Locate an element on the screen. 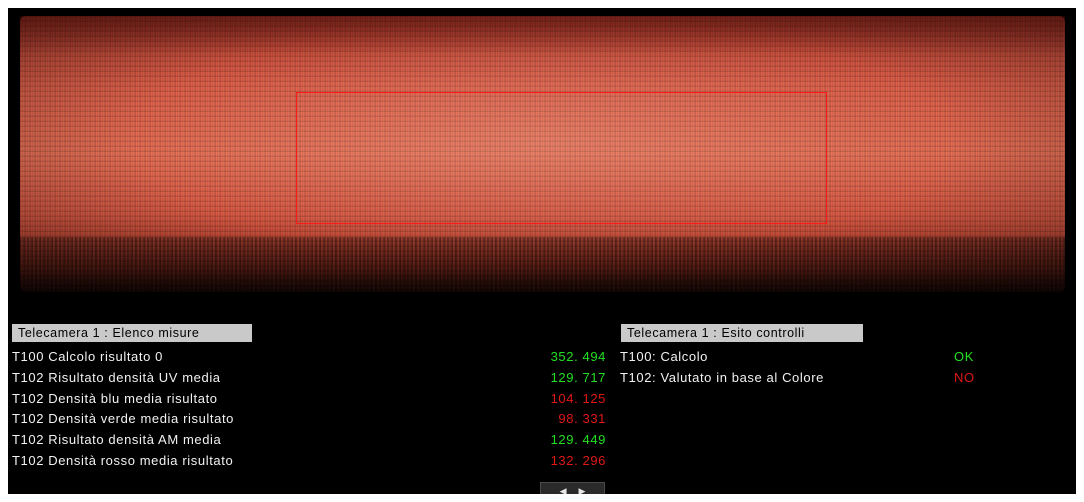  measurement-value: 129. 717 is located at coordinates (578, 377).